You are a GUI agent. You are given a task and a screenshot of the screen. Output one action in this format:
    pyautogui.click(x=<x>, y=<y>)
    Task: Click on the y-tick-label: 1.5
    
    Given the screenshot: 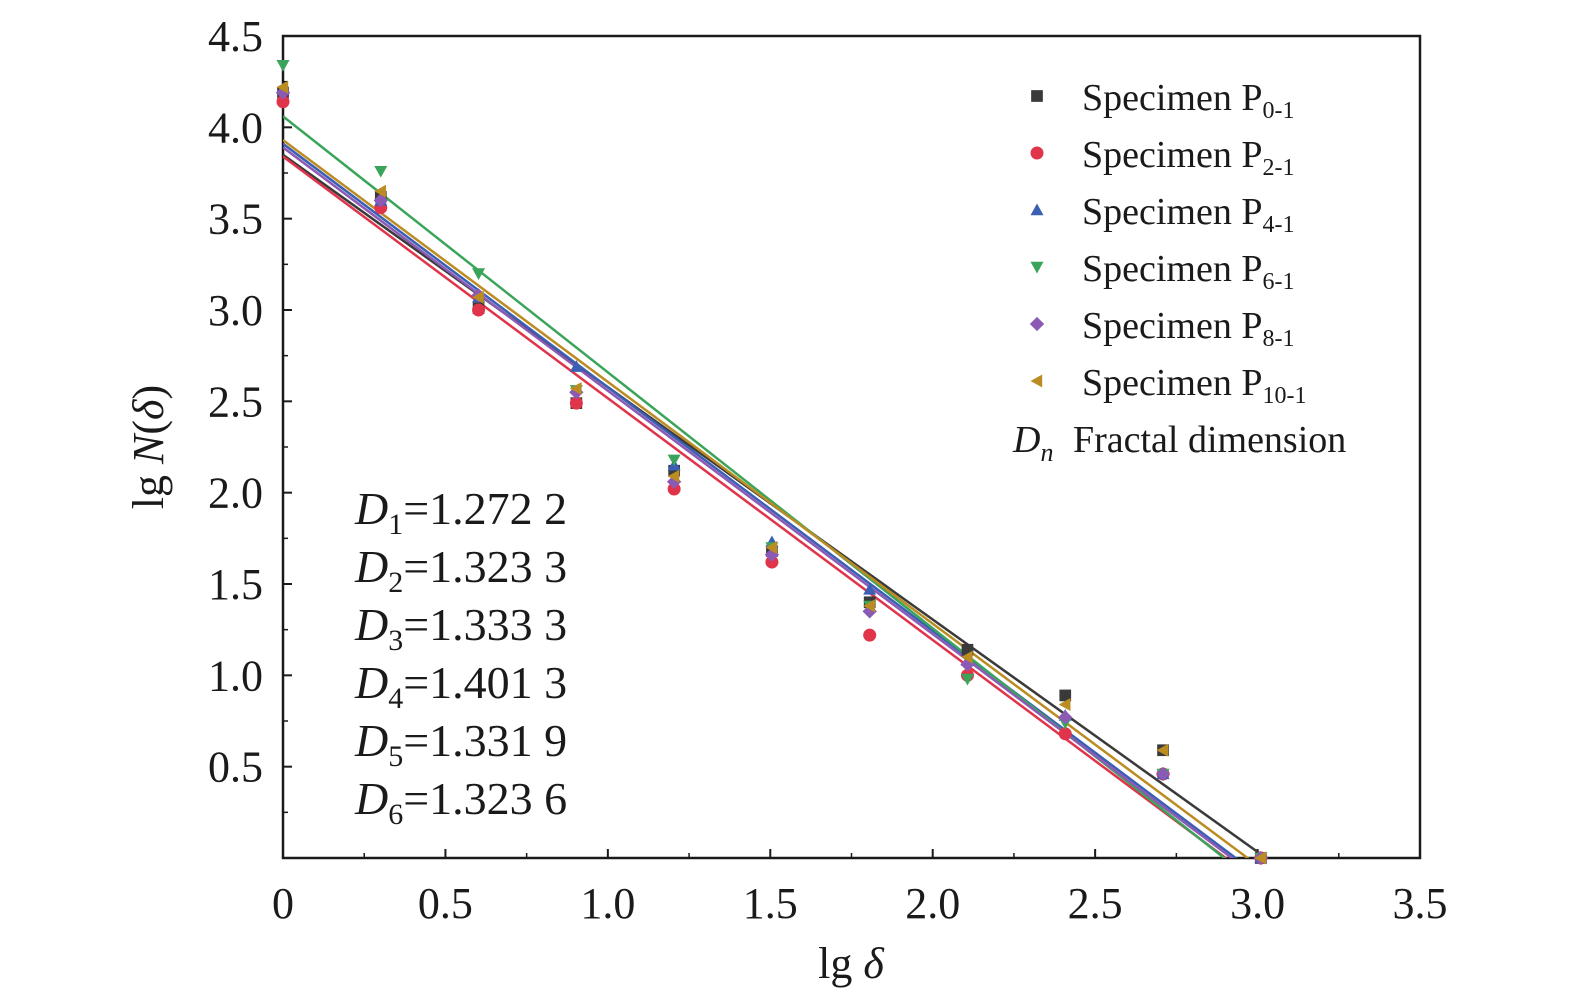 What is the action you would take?
    pyautogui.click(x=235, y=584)
    